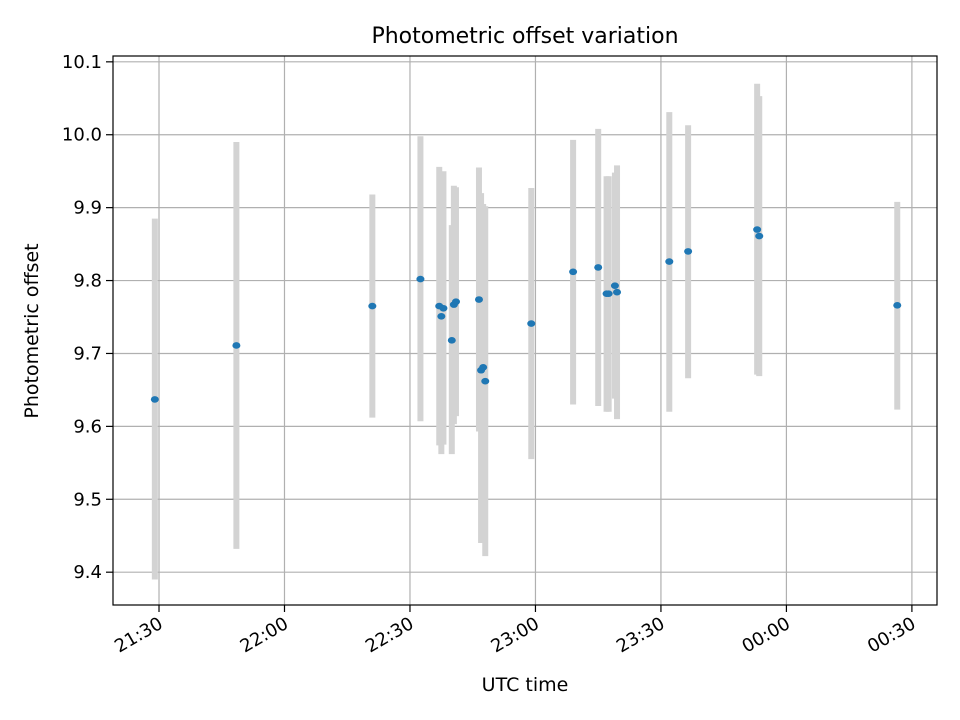 The height and width of the screenshot is (720, 960). Describe the element at coordinates (525, 685) in the screenshot. I see `x-axis-label: UTC time` at that location.